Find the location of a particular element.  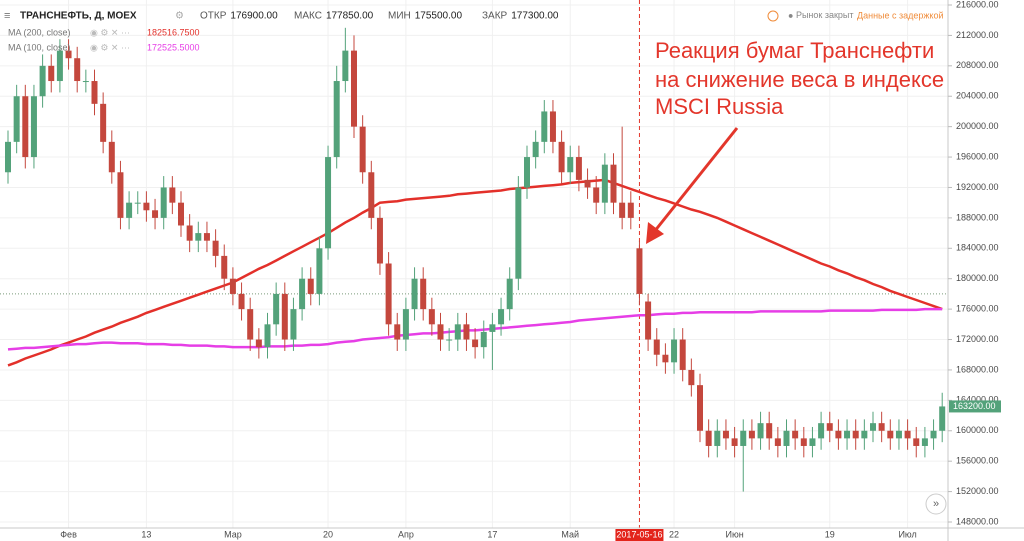

scroll-icon: » is located at coordinates (936, 504).